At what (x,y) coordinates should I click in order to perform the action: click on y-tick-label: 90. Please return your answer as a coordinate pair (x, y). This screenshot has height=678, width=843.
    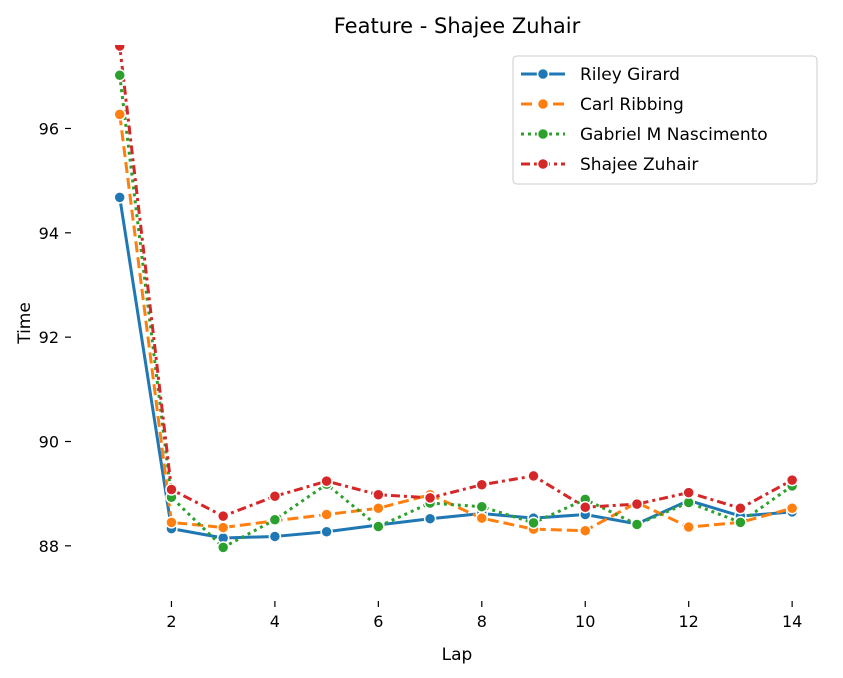
    Looking at the image, I should click on (49, 441).